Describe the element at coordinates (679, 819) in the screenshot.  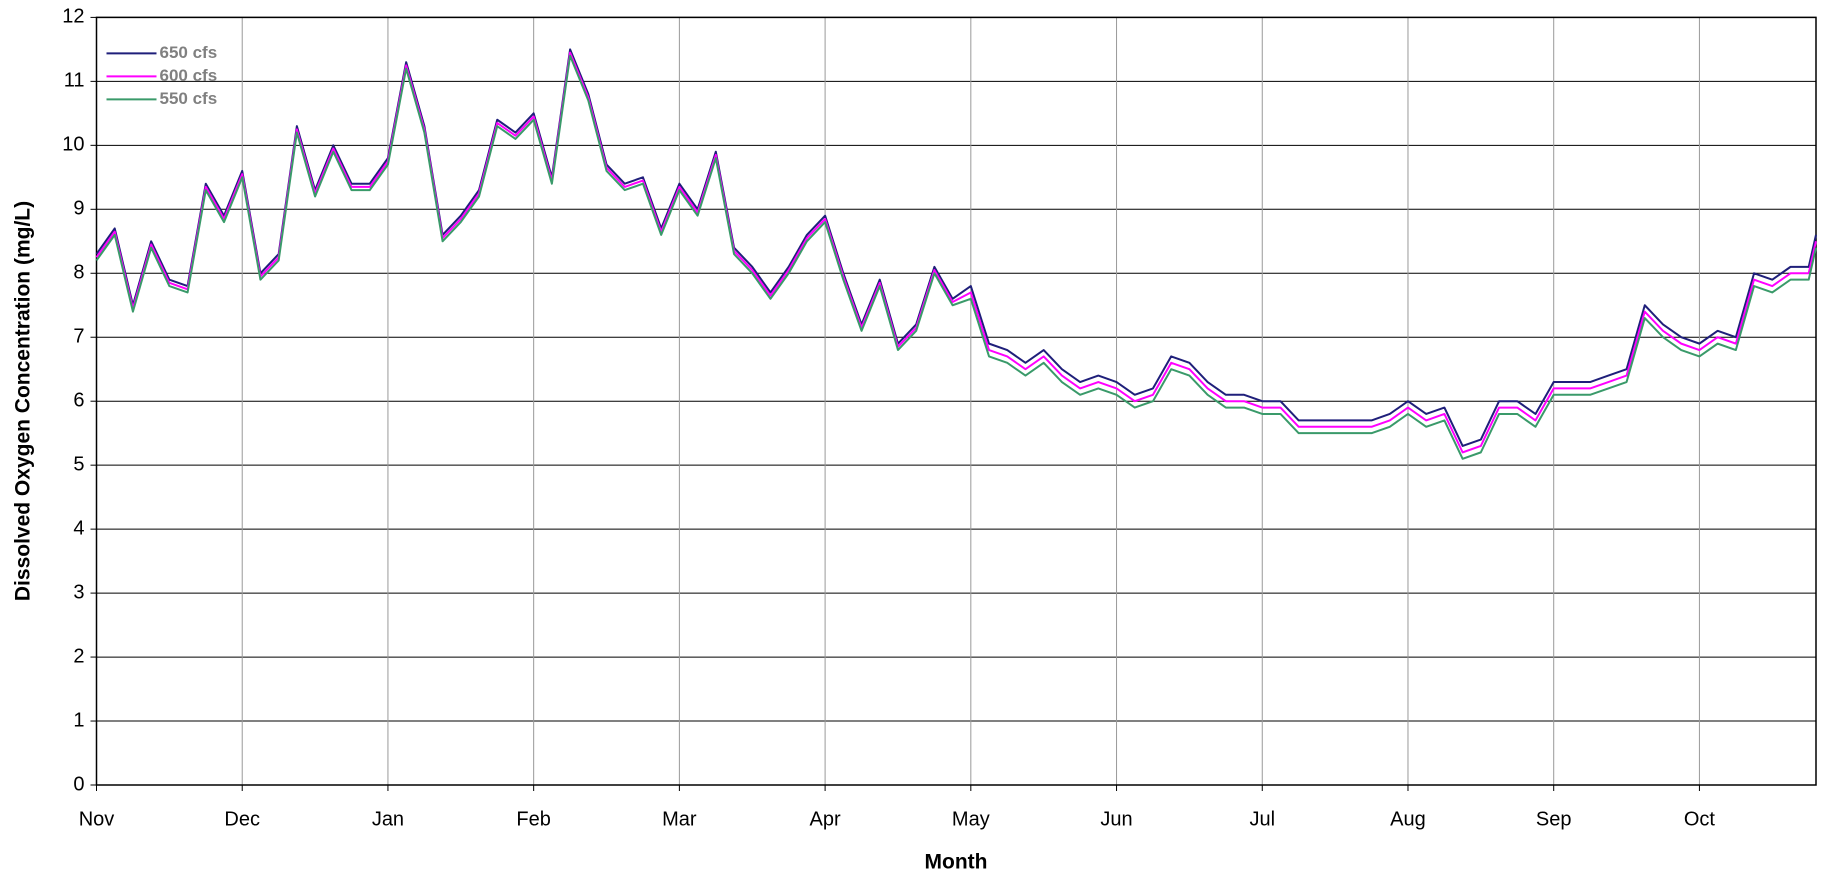
I see `x-tick-label: Mar` at that location.